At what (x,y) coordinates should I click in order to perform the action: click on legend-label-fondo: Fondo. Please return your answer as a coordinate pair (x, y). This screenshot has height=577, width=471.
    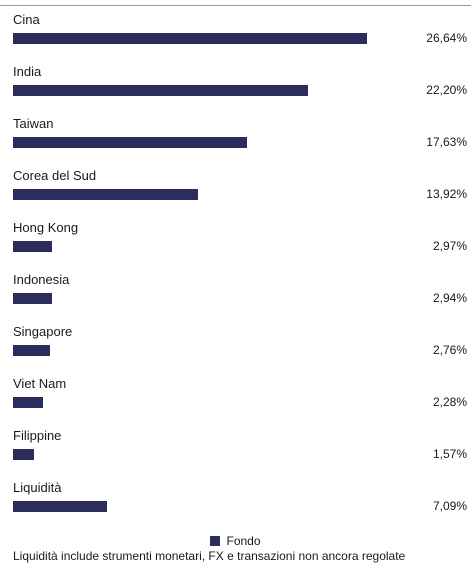
    Looking at the image, I should click on (243, 541).